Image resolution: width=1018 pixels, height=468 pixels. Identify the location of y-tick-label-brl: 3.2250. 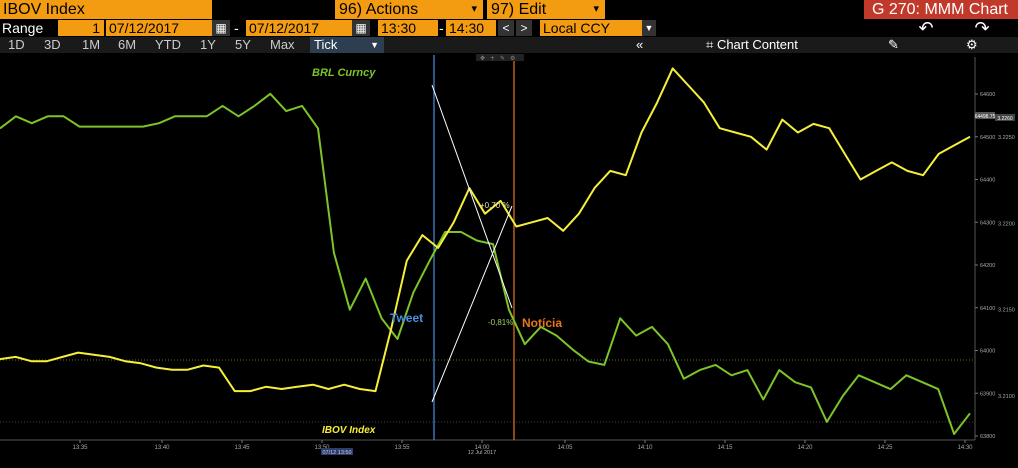
(1006, 138).